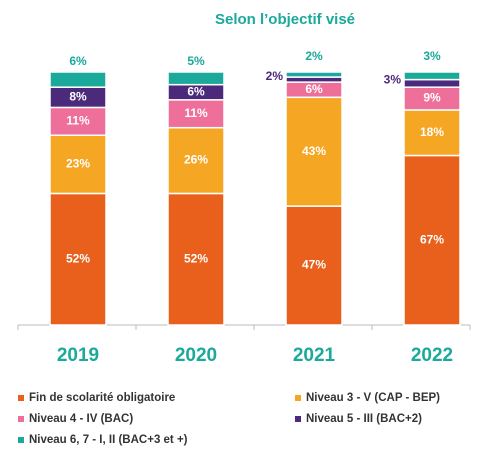 This screenshot has height=449, width=479. I want to click on x-tick-label: 2019, so click(78, 355).